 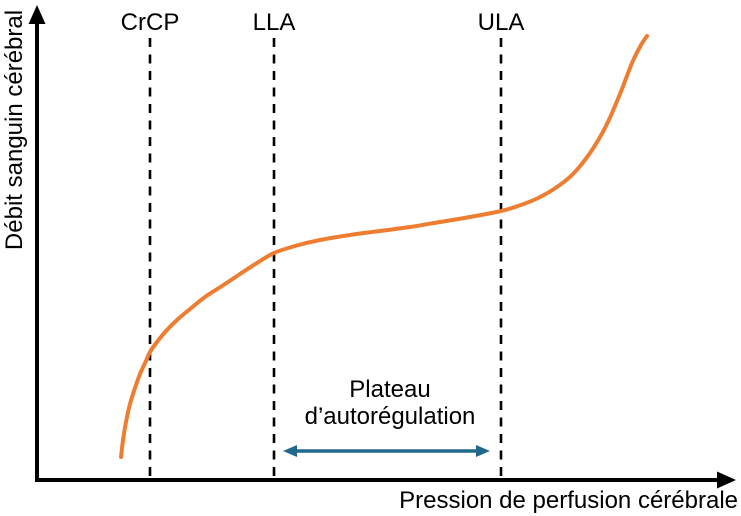 What do you see at coordinates (150, 22) in the screenshot?
I see `threshold-label-crcp: CrCP` at bounding box center [150, 22].